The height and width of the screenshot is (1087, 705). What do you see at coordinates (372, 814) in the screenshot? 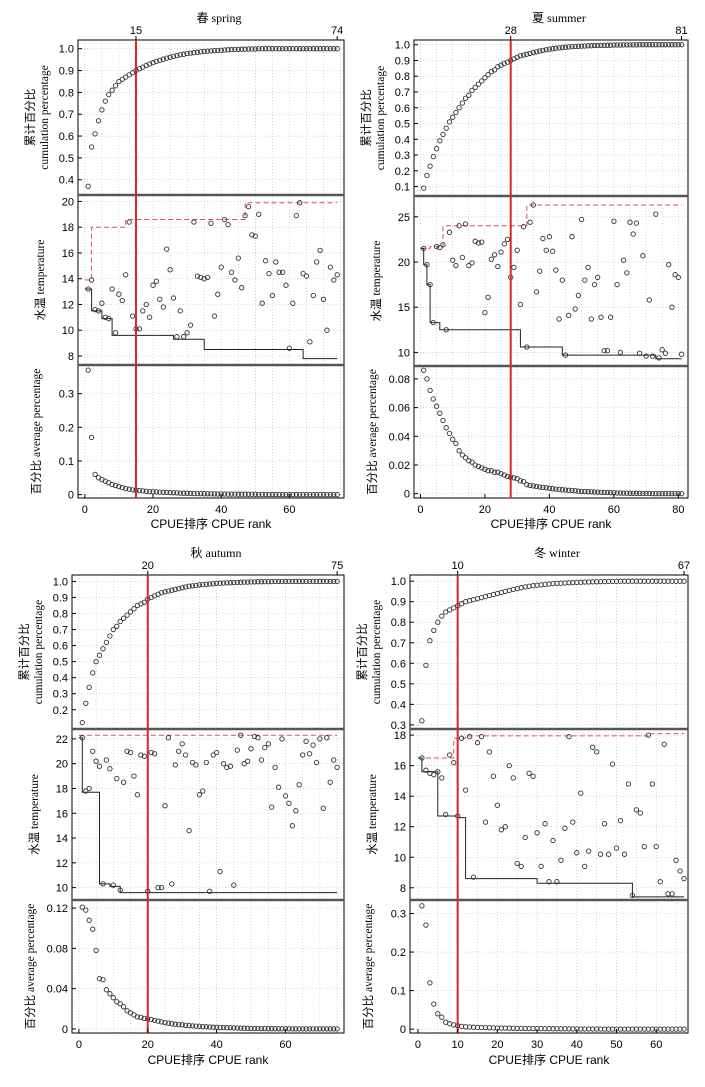
I see `y-label-temperature: 水温 temperature` at bounding box center [372, 814].